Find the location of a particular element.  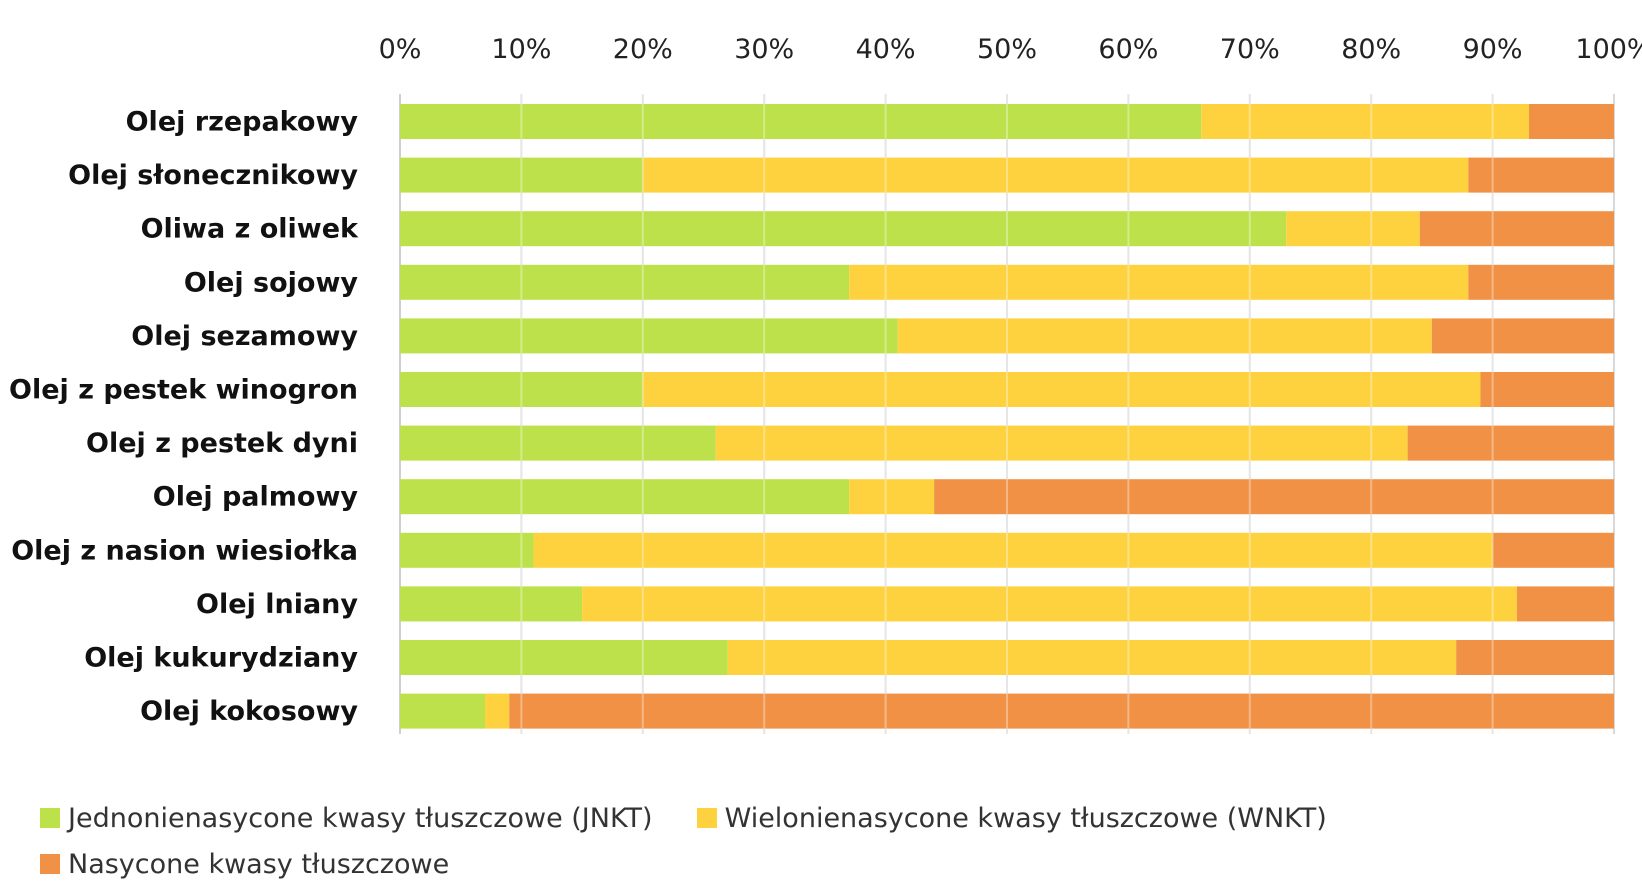

x-tick-label: 100% is located at coordinates (1608, 49).